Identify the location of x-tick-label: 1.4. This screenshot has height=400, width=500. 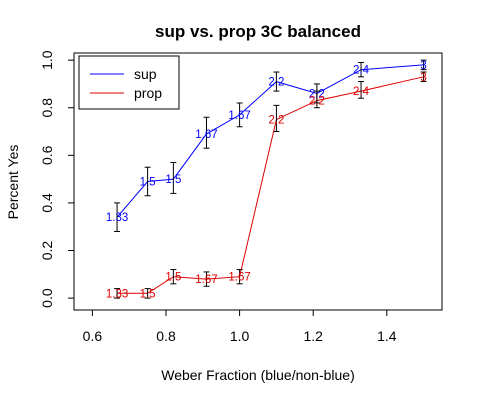
(387, 336).